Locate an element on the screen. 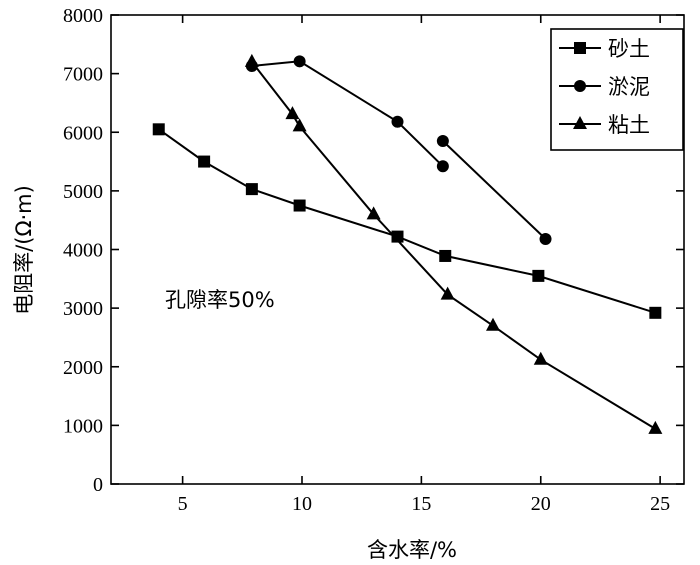  y-tick-label: 5000 is located at coordinates (83, 192).